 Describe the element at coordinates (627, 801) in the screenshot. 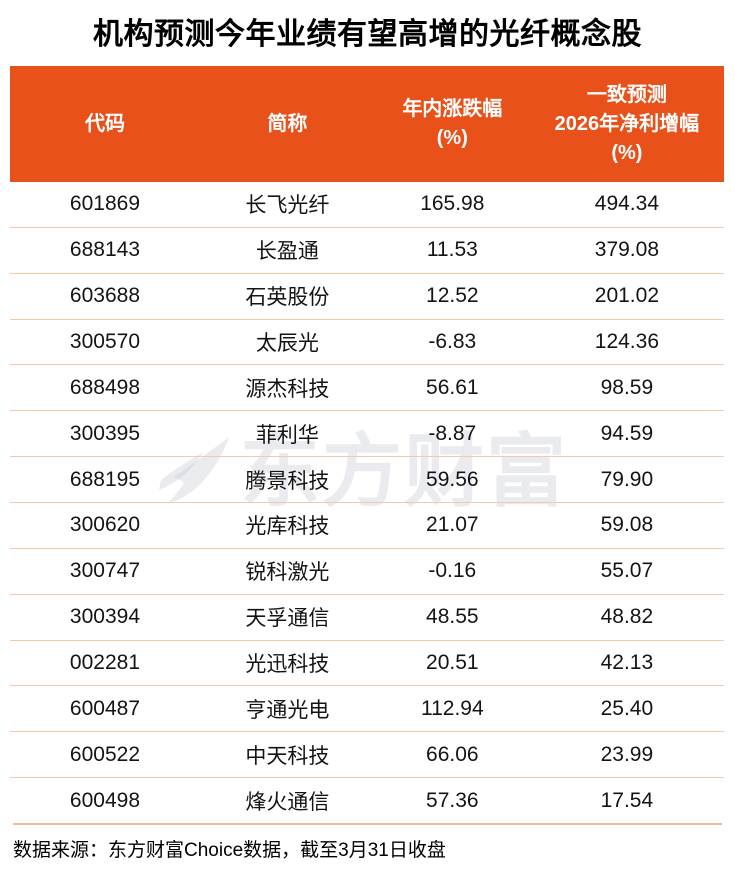

I see `cell-forecast-growth: 17.54` at that location.